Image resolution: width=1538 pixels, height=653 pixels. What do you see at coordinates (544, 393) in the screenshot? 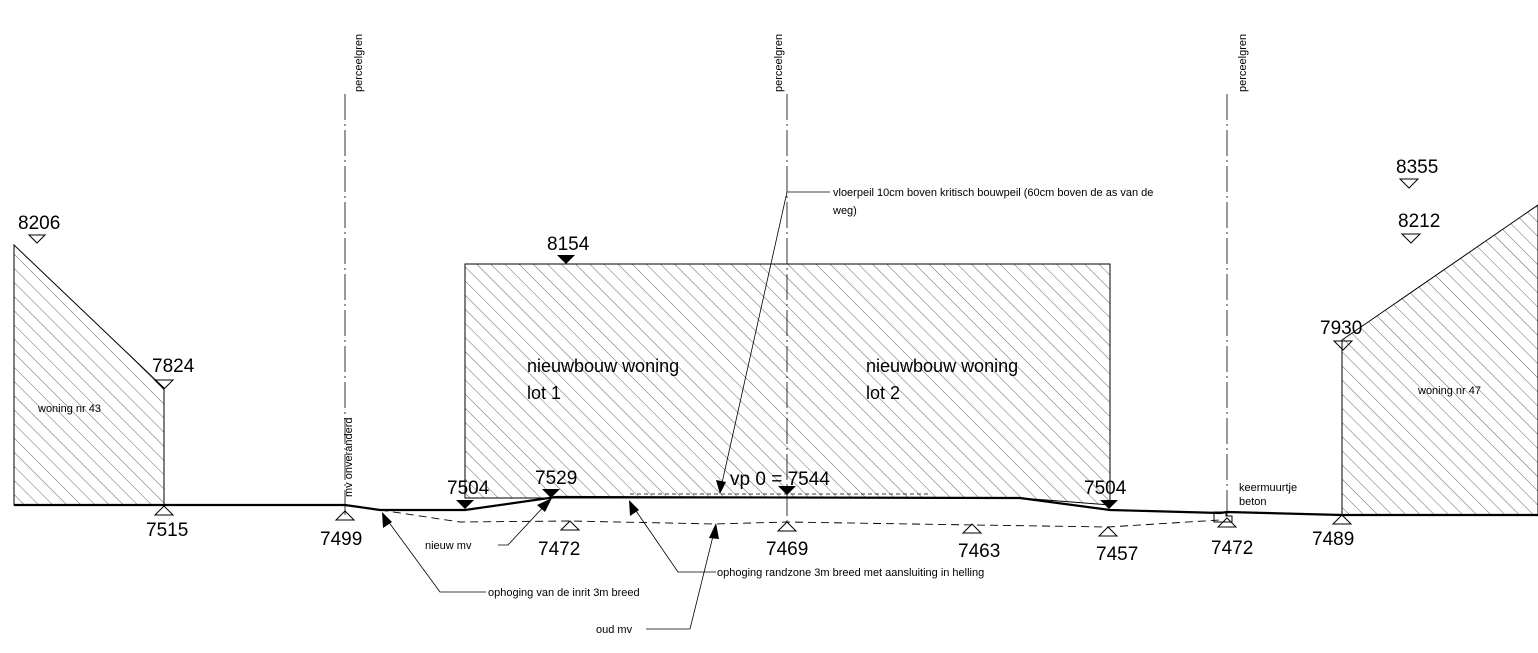
I see `lot1-subtitle: lot 1` at bounding box center [544, 393].